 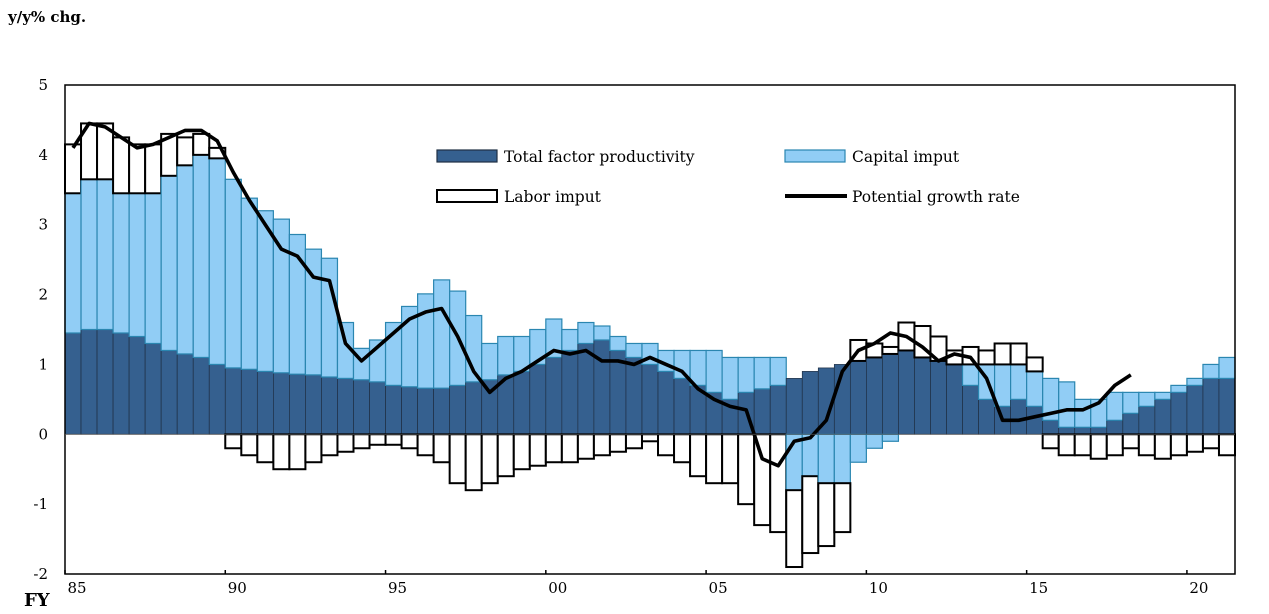 What do you see at coordinates (1198, 588) in the screenshot?
I see `x-tick-label: 20` at bounding box center [1198, 588].